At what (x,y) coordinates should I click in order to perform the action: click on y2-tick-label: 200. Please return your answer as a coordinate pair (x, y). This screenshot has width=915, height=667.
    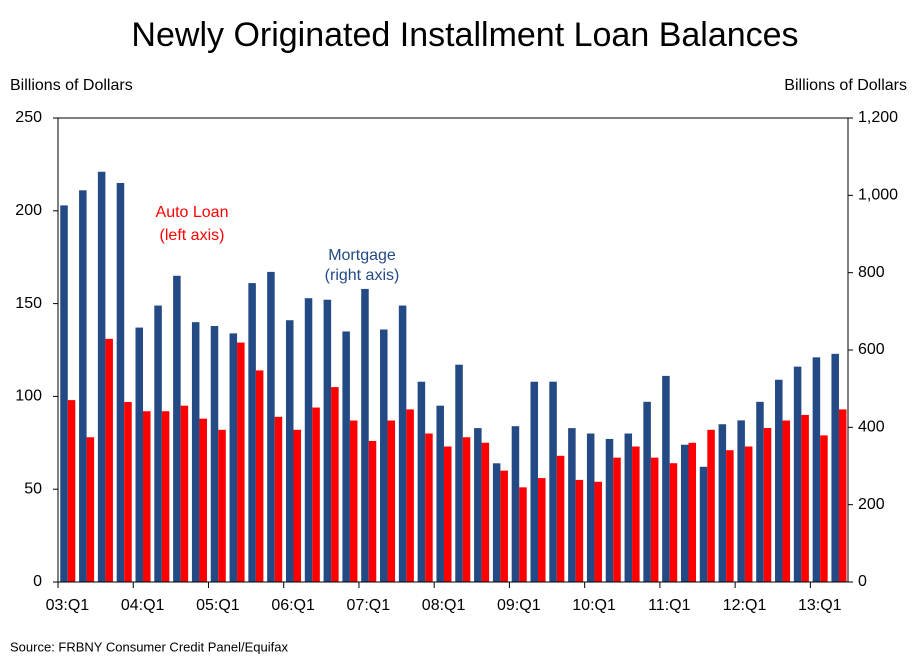
    Looking at the image, I should click on (871, 504).